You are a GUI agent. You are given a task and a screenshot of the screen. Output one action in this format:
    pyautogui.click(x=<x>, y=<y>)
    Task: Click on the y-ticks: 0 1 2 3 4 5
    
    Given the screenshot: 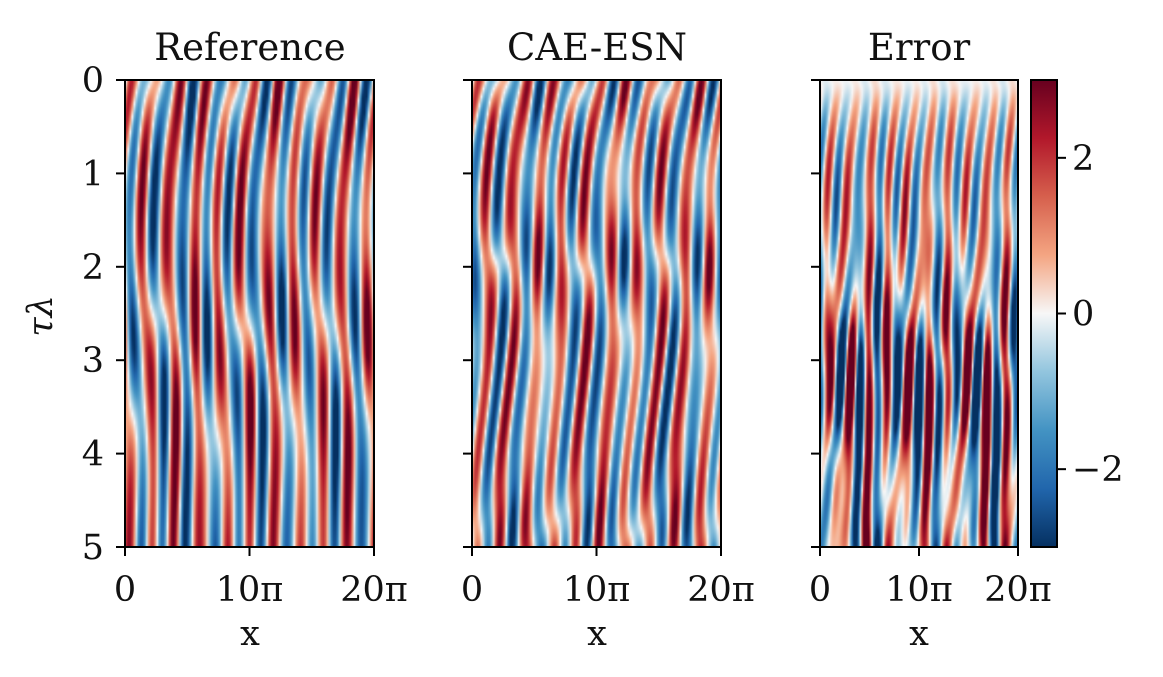 What is the action you would take?
    pyautogui.click(x=103, y=314)
    